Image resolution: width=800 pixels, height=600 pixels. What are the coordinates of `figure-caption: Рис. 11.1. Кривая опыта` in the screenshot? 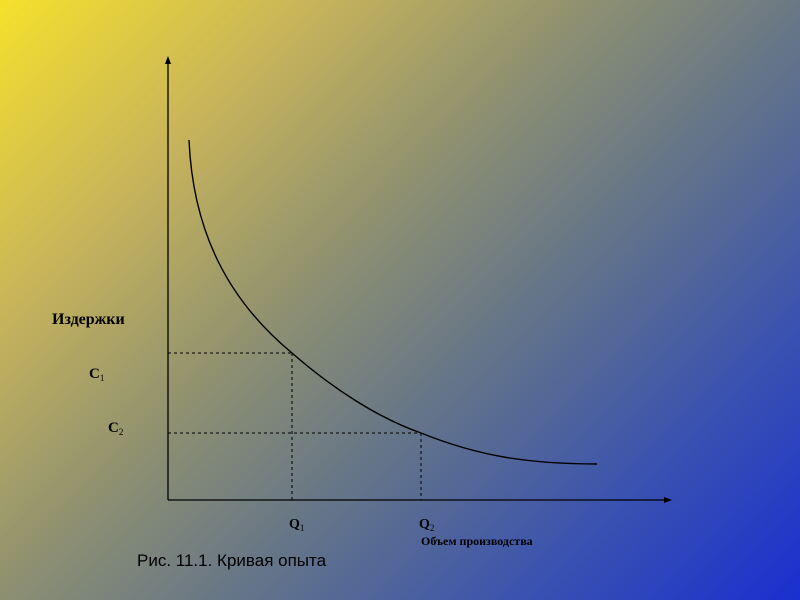 It's located at (232, 560).